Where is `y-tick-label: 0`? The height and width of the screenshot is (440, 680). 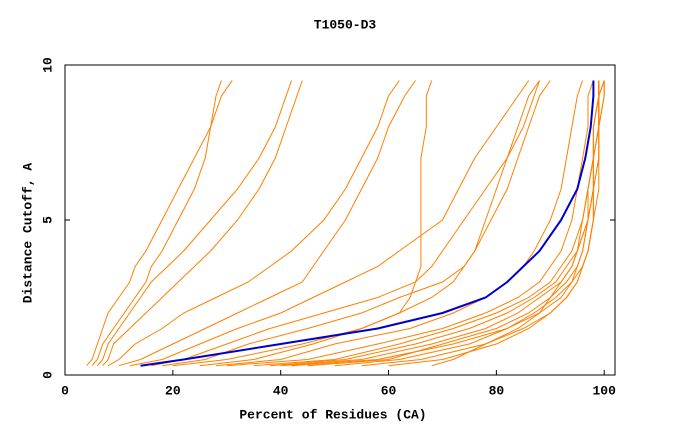 y-tick-label: 0 is located at coordinates (47, 375).